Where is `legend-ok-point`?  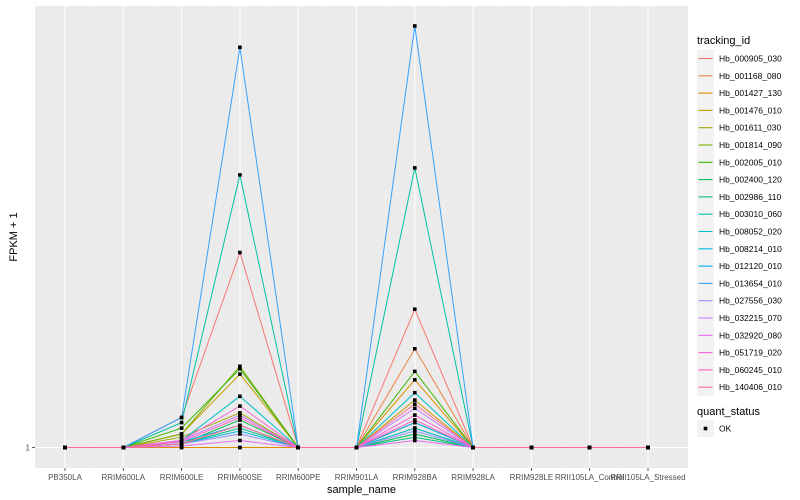 legend-ok-point is located at coordinates (705, 428).